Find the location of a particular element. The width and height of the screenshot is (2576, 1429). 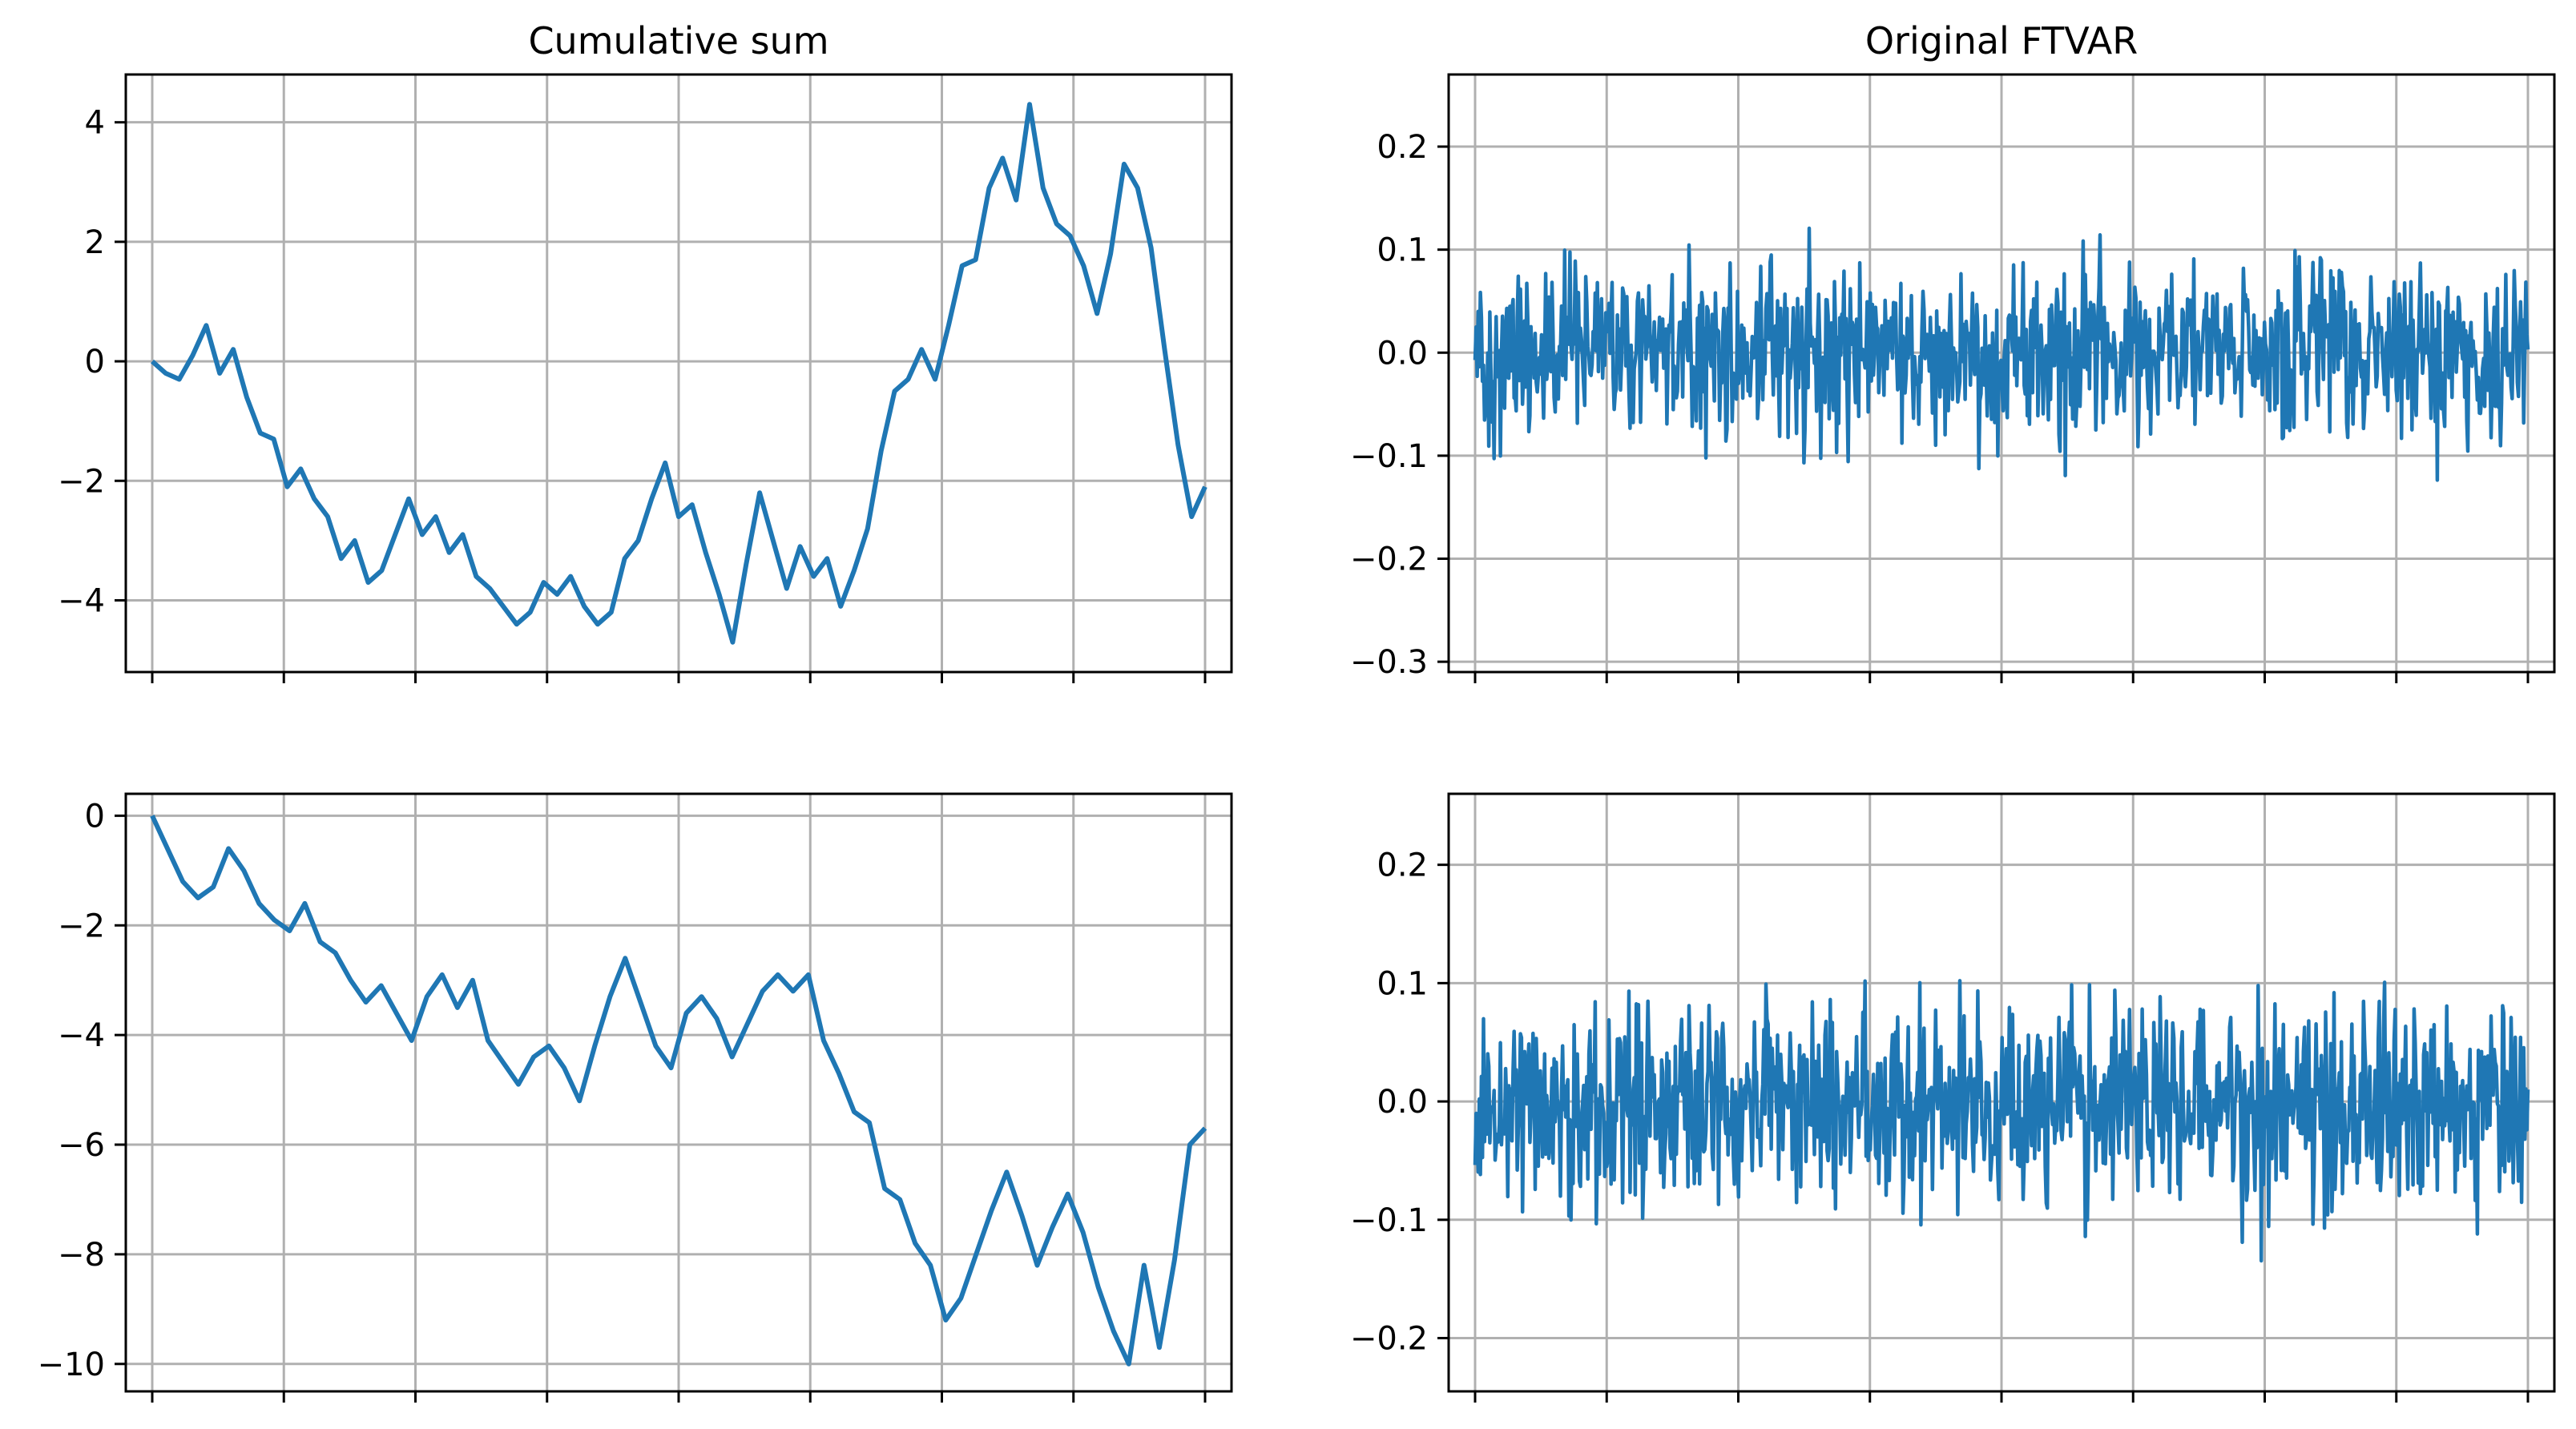

y-tick-label: −6 is located at coordinates (81, 1145).